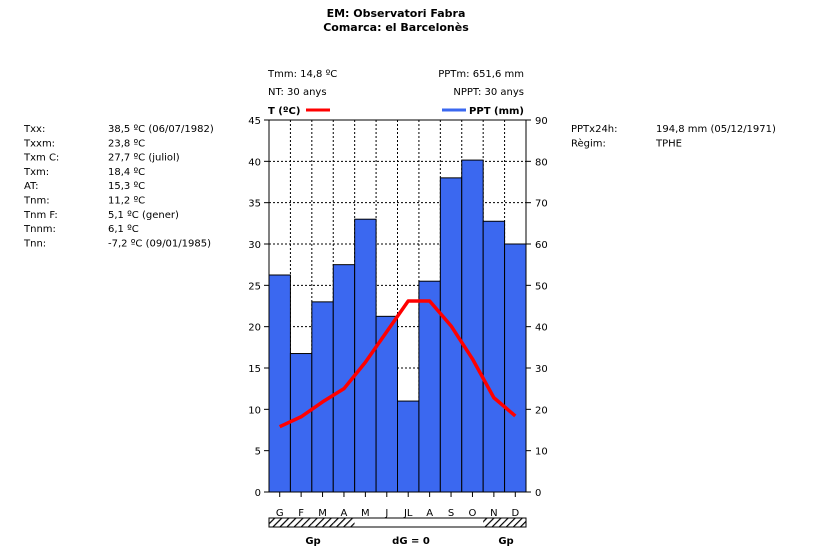  I want to click on right-stat-value: TPHE, so click(668, 143).